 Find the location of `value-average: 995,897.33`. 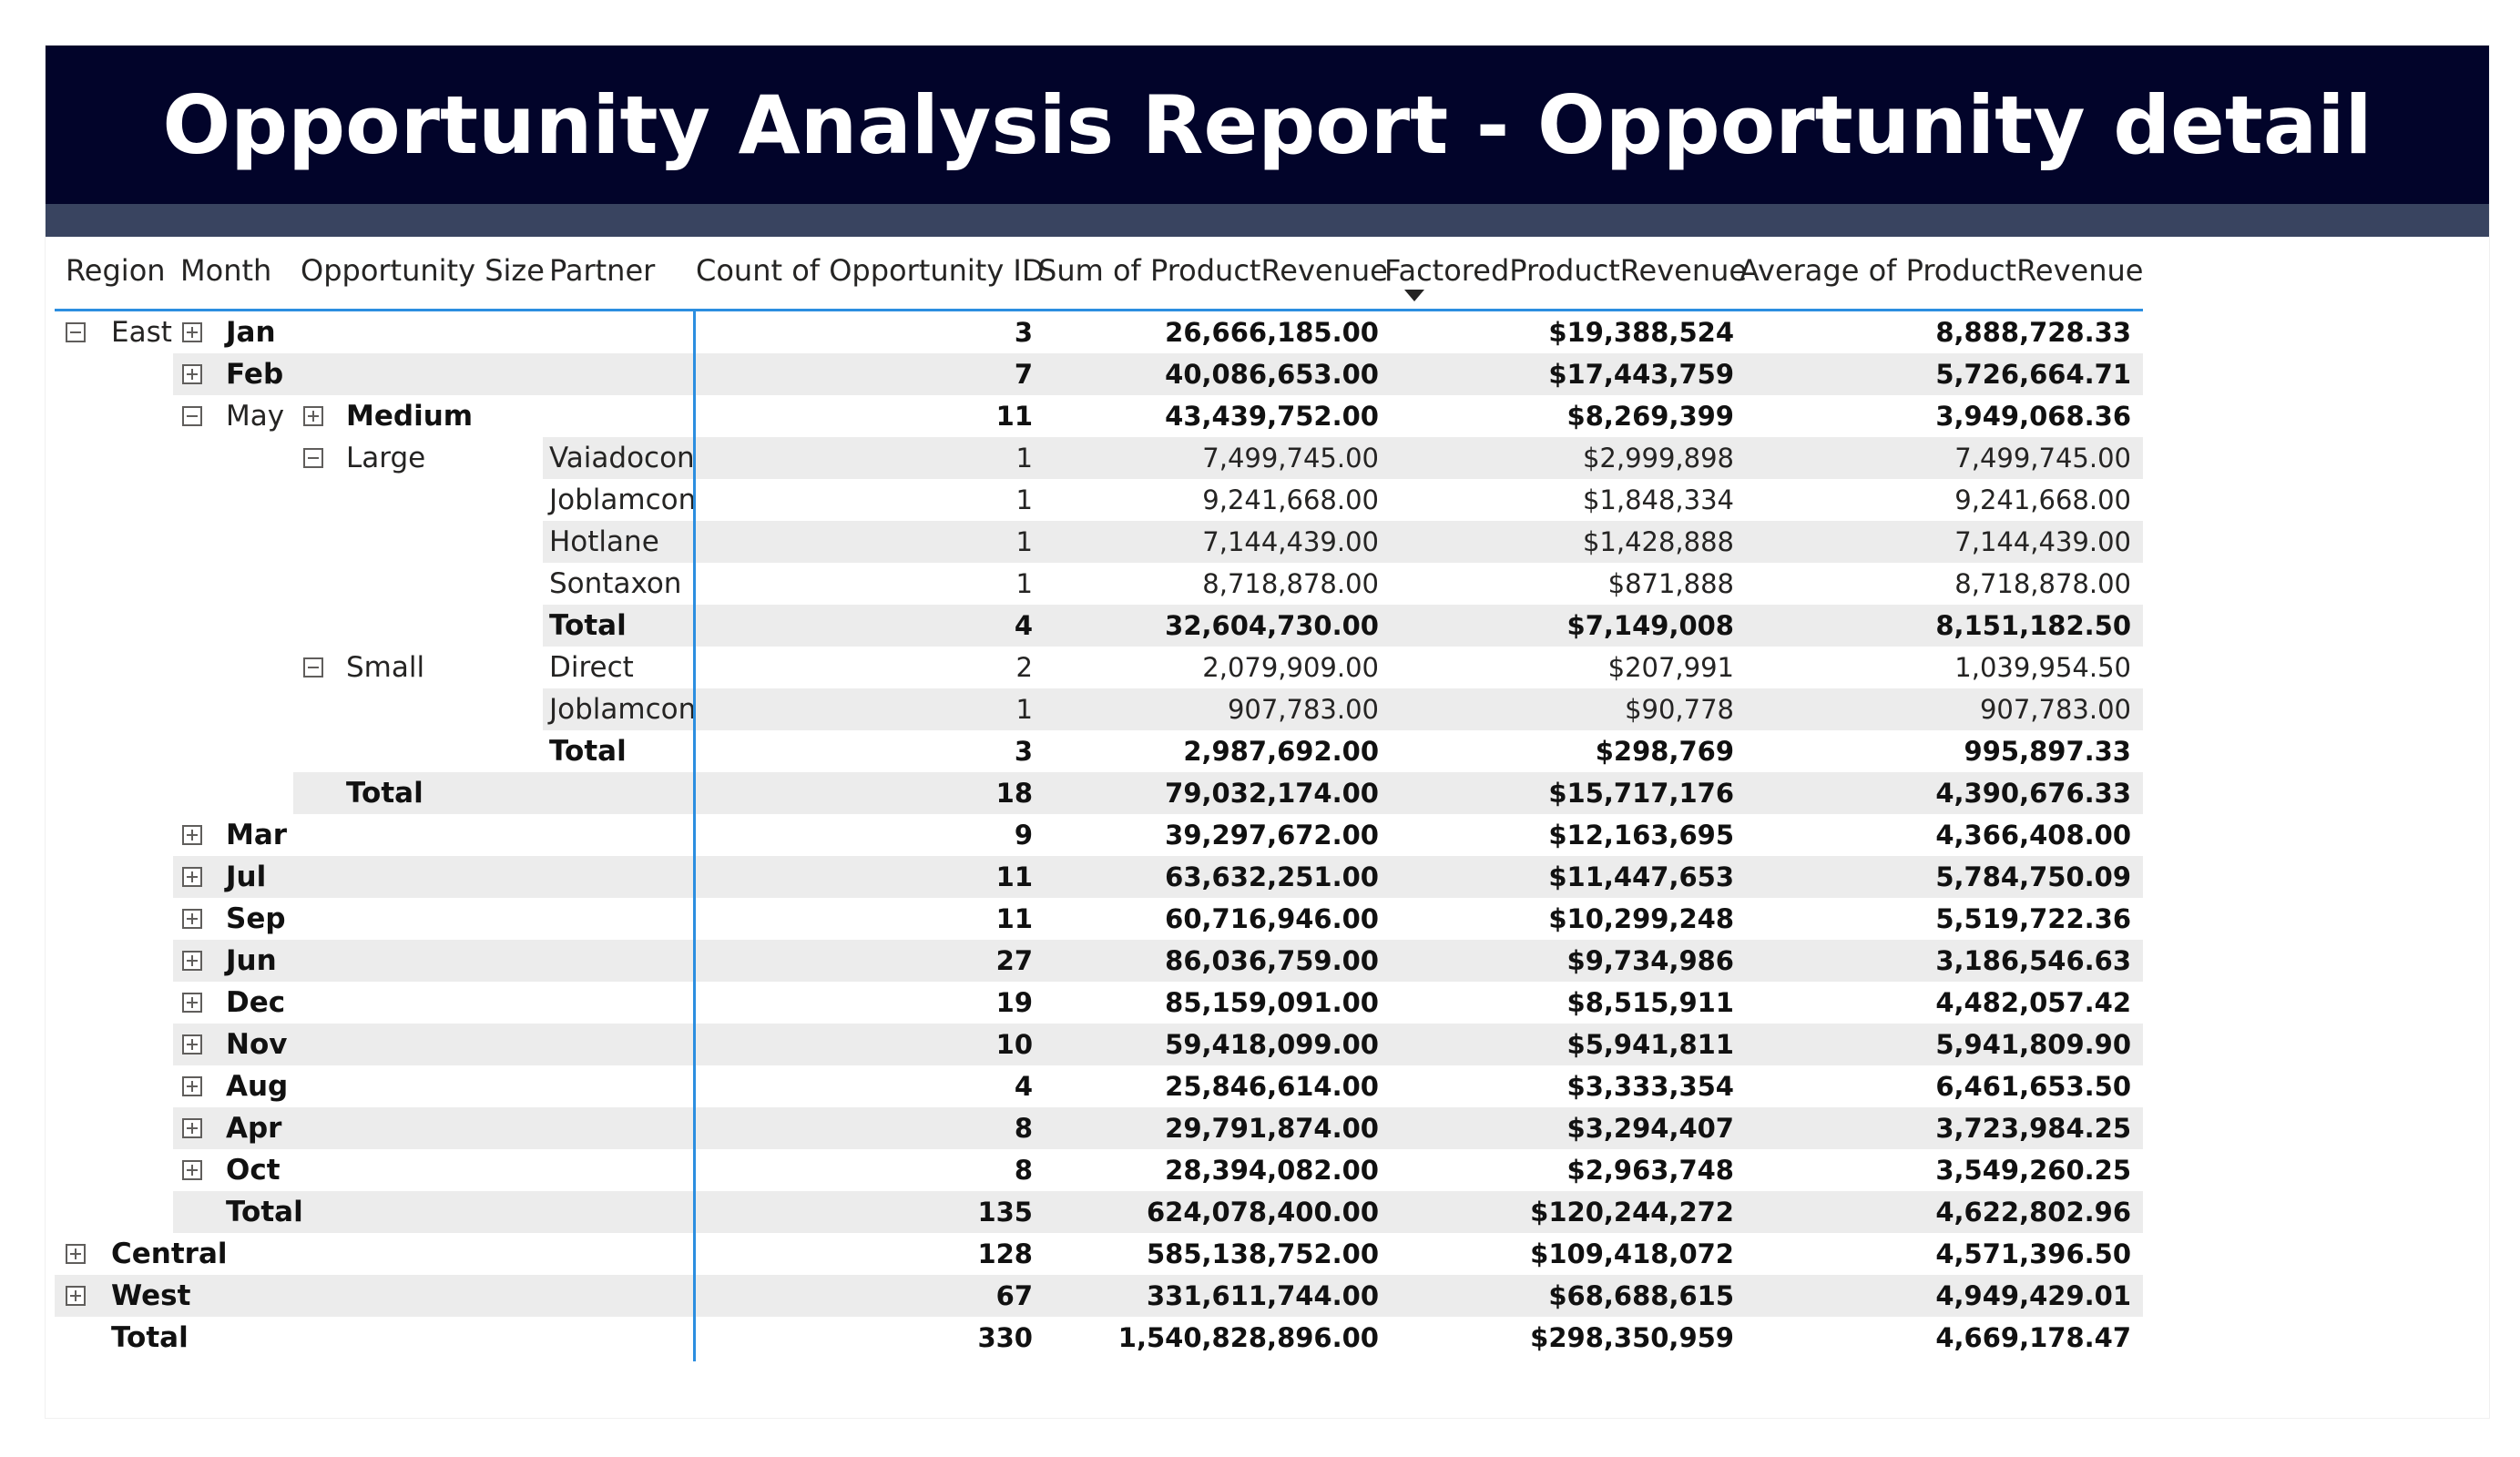

value-average: 995,897.33 is located at coordinates (2047, 751).